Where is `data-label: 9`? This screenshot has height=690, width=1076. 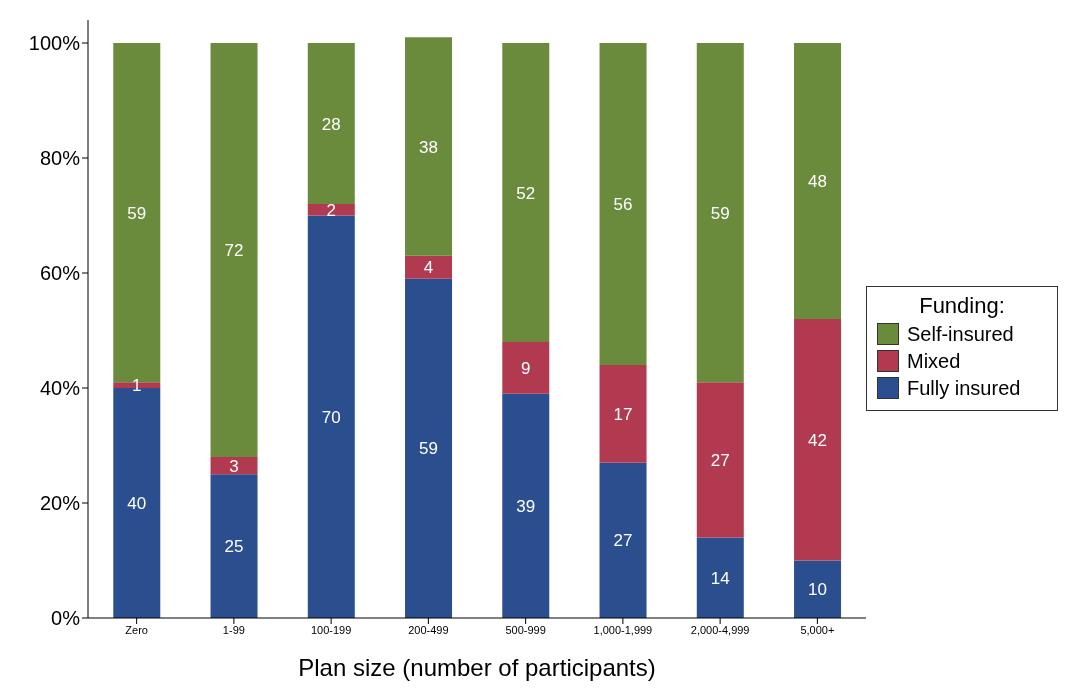 data-label: 9 is located at coordinates (526, 368).